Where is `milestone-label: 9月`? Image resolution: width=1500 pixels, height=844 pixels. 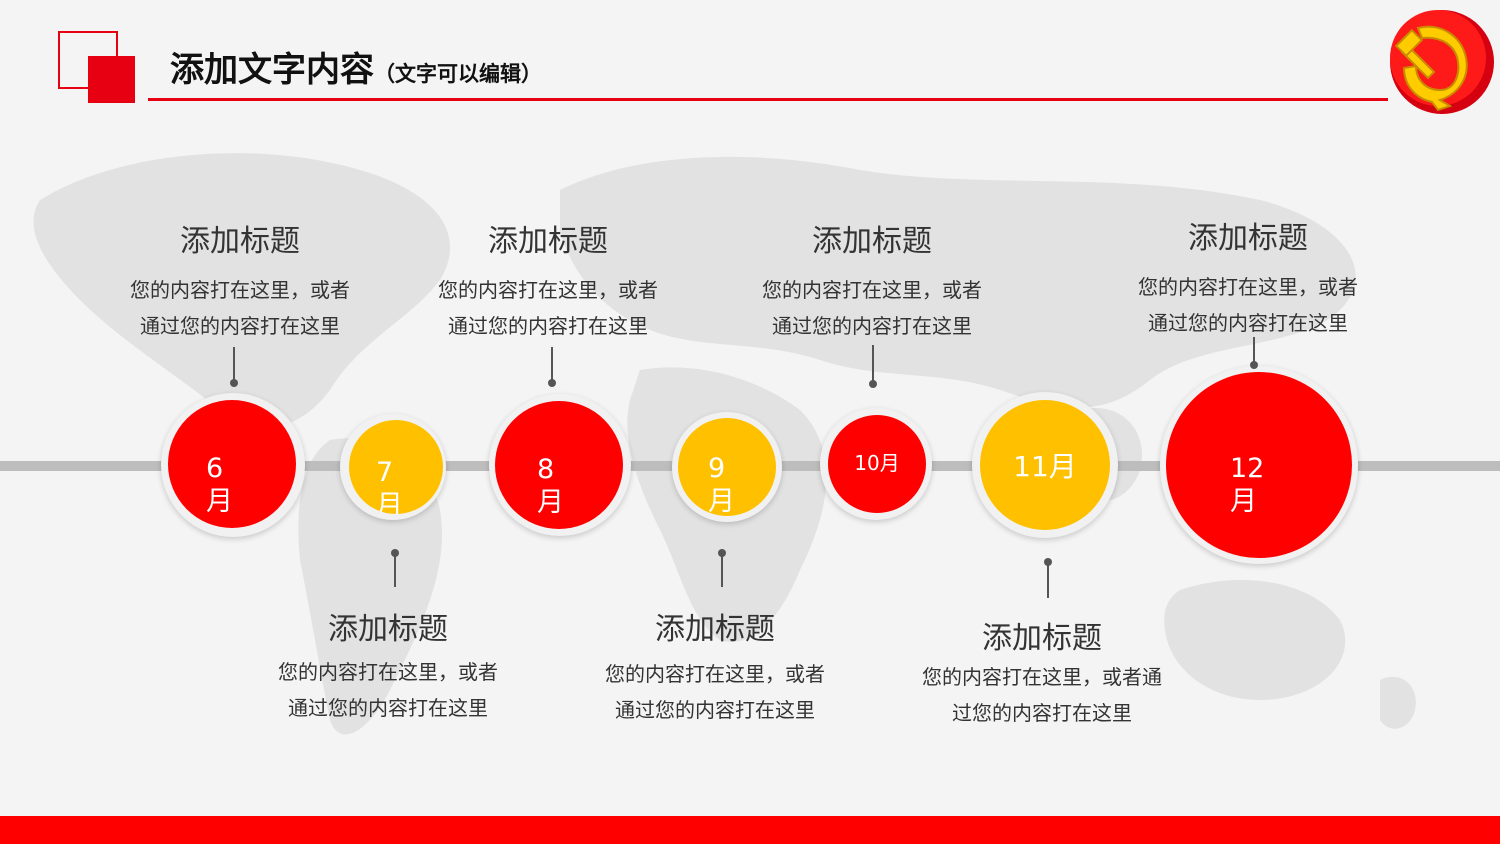 milestone-label: 9月 is located at coordinates (721, 484).